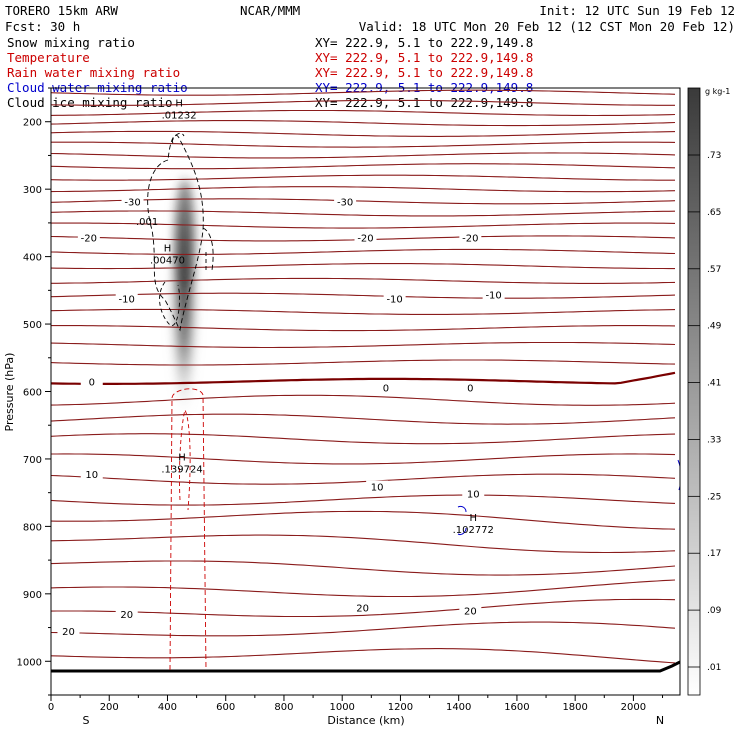 The width and height of the screenshot is (740, 740). I want to click on y-tick-label: 200, so click(32, 123).